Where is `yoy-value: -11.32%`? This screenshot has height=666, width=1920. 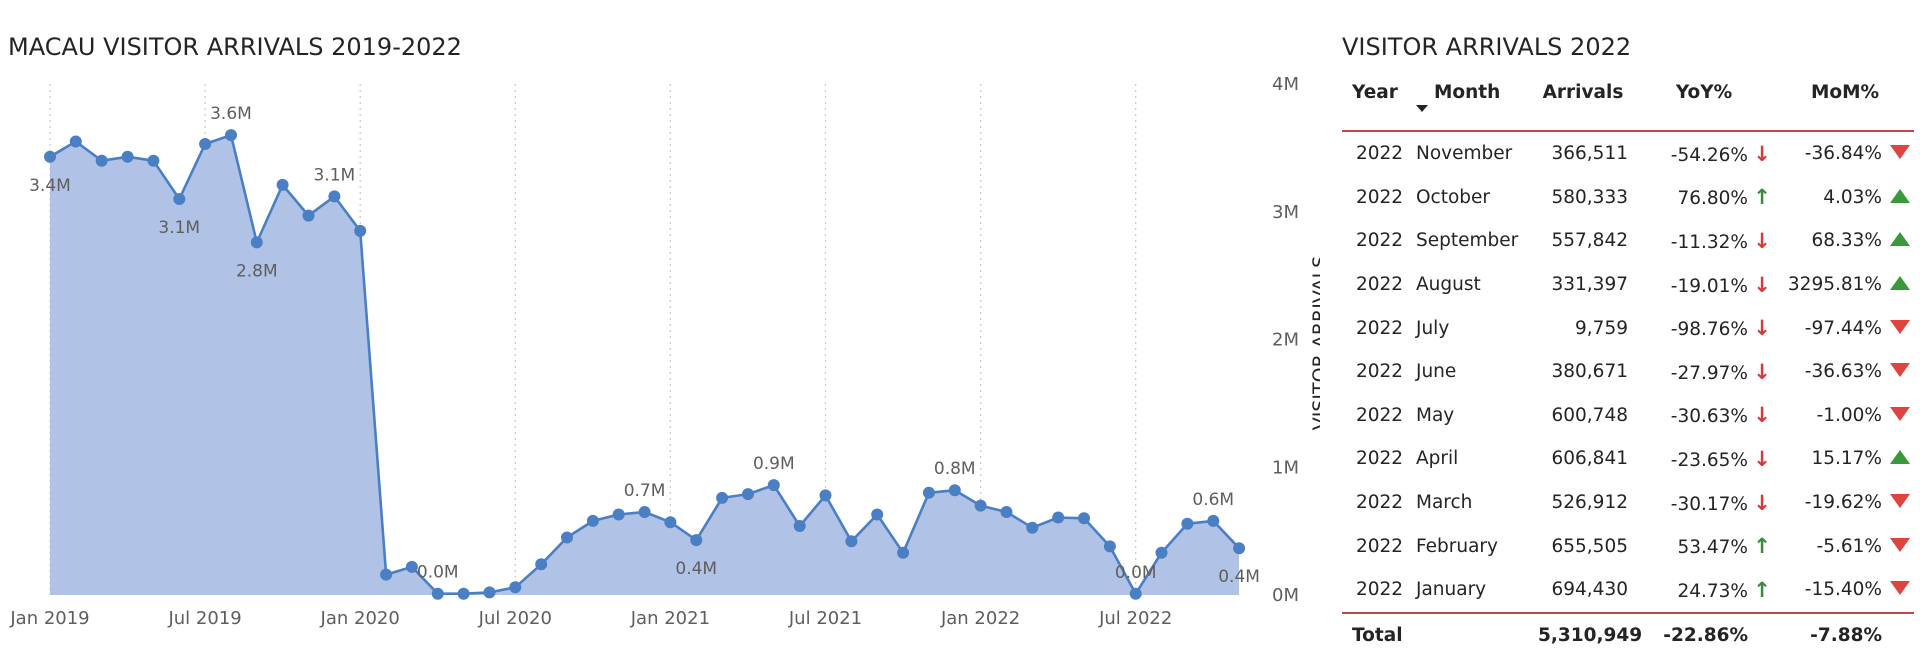
yoy-value: -11.32% is located at coordinates (1709, 242).